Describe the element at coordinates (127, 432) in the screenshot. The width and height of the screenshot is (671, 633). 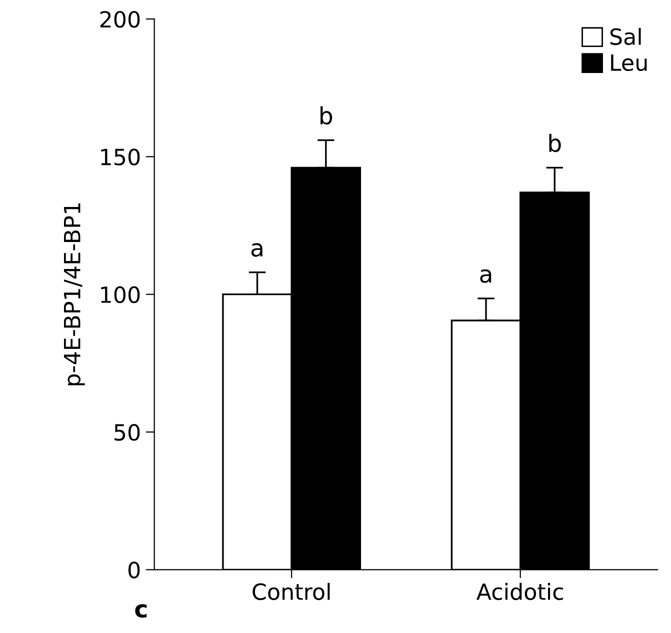
I see `y-tick-label: 50` at that location.